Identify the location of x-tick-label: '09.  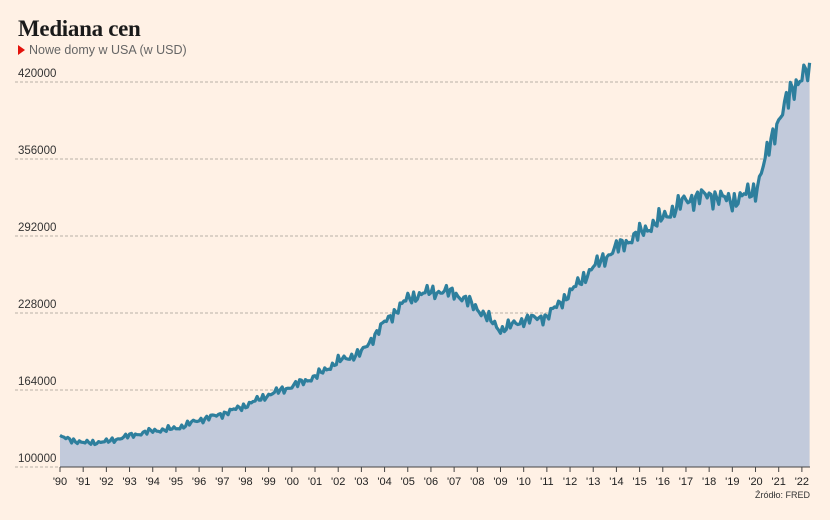
(500, 482).